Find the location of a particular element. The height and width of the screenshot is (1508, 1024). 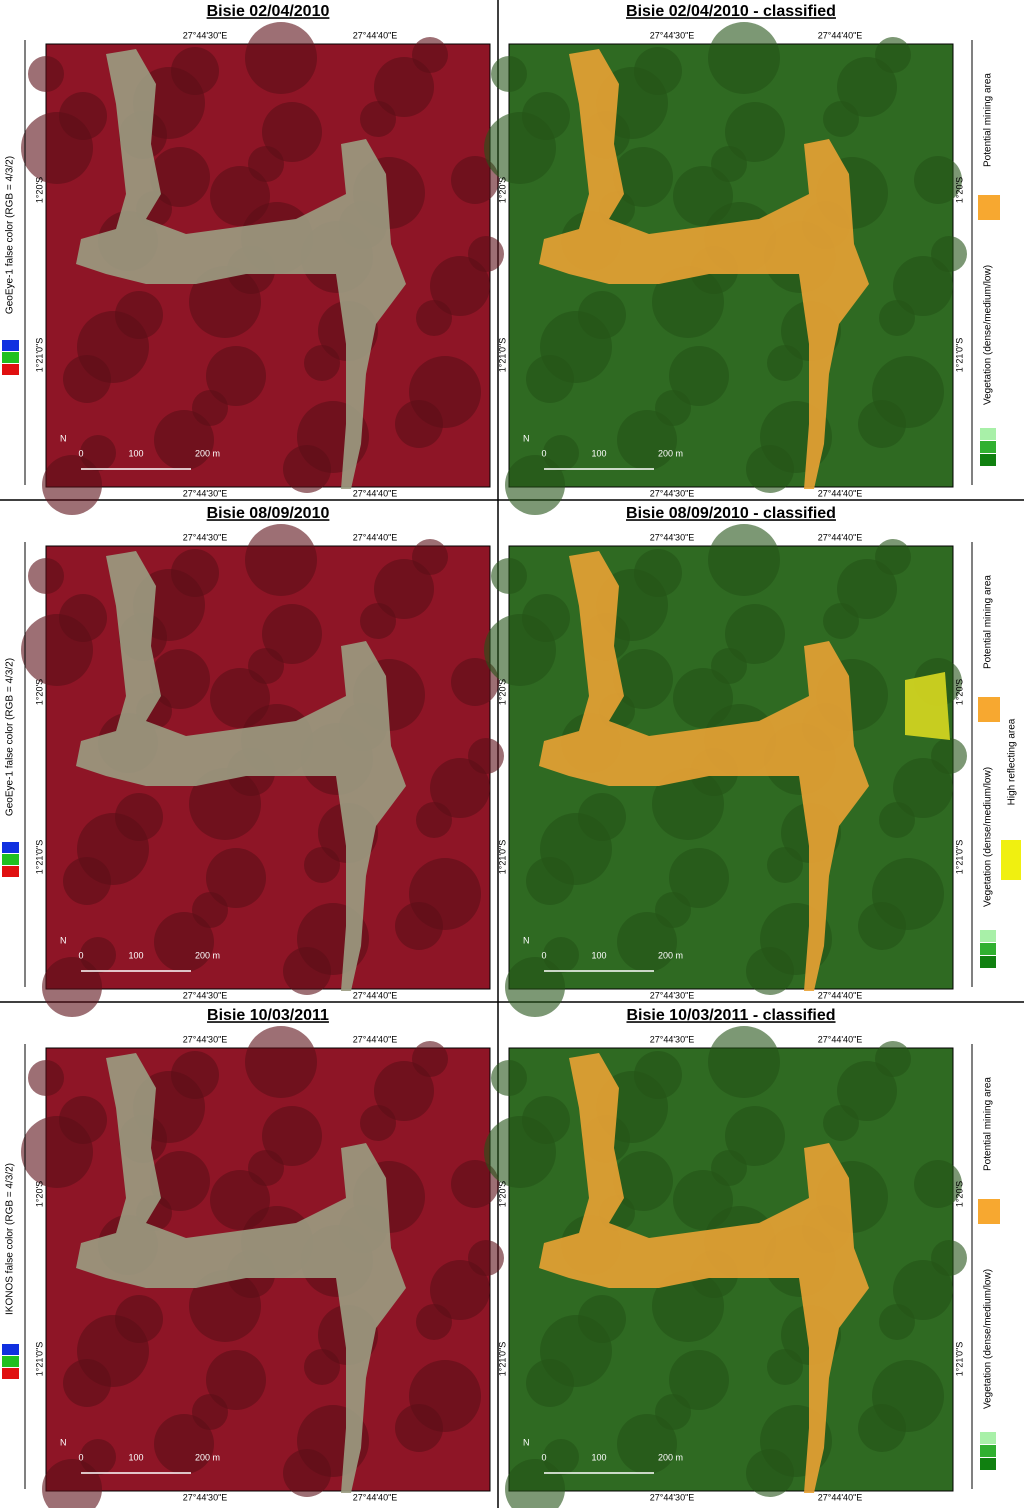

panel-title: Bisie 10/03/2011 - classified is located at coordinates (730, 1015).